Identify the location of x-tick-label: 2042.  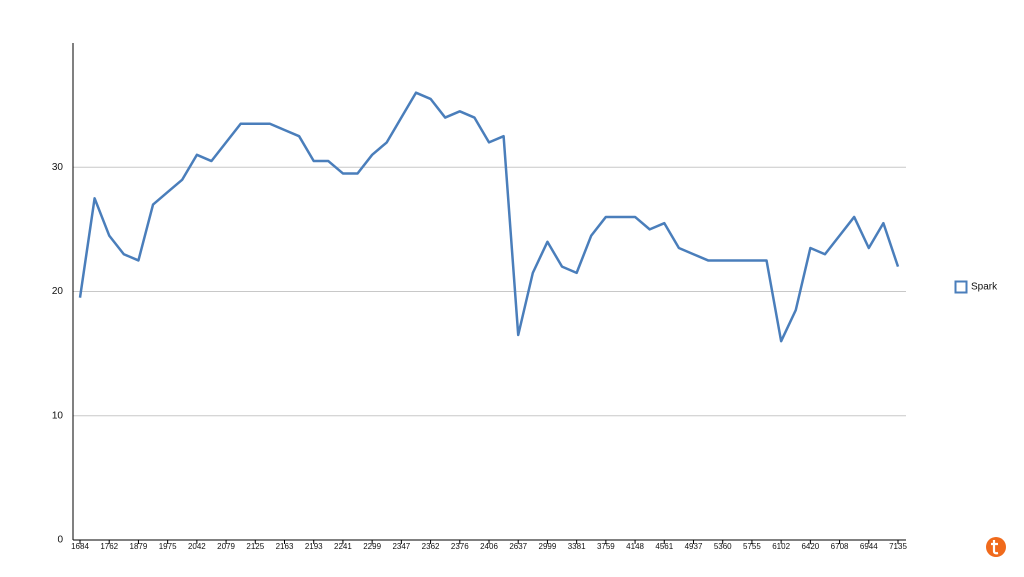
(197, 546).